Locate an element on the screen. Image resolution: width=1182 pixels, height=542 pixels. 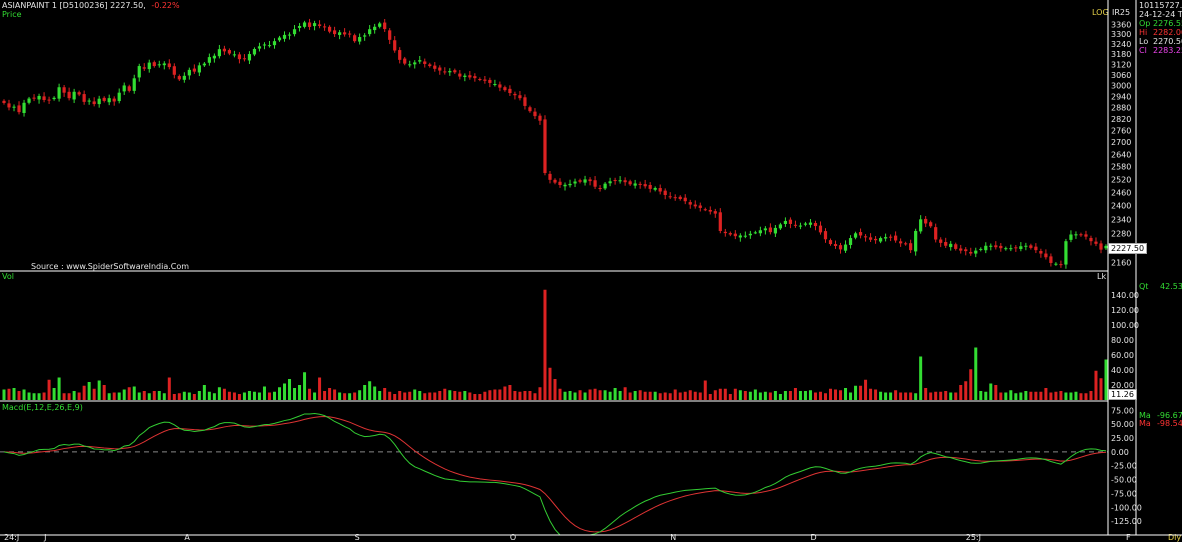
info-value: 2276.55 is located at coordinates (1167, 23).